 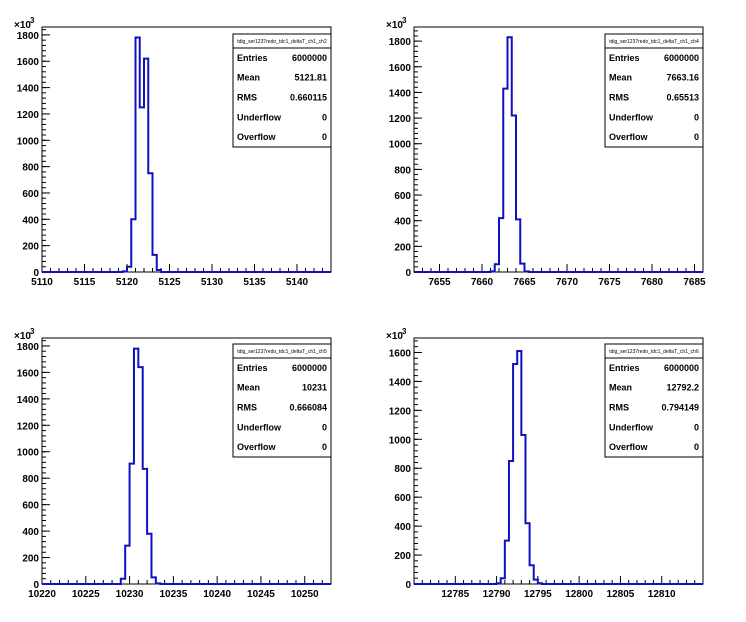 I want to click on x-tick-label: 5110, so click(x=42, y=282).